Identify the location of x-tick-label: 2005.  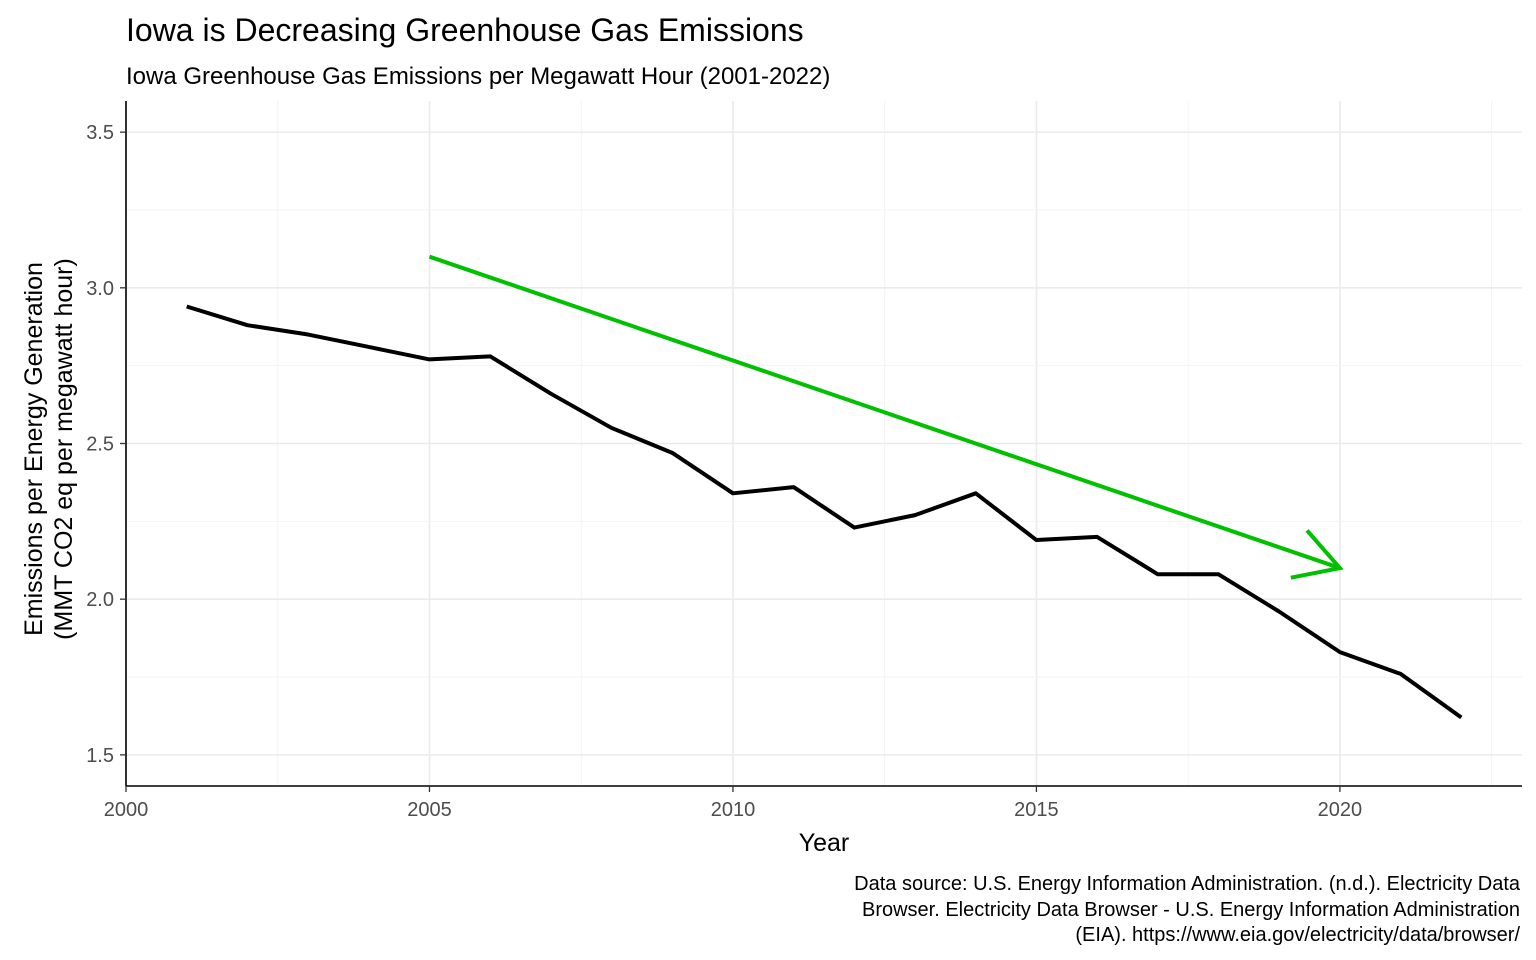
(429, 810).